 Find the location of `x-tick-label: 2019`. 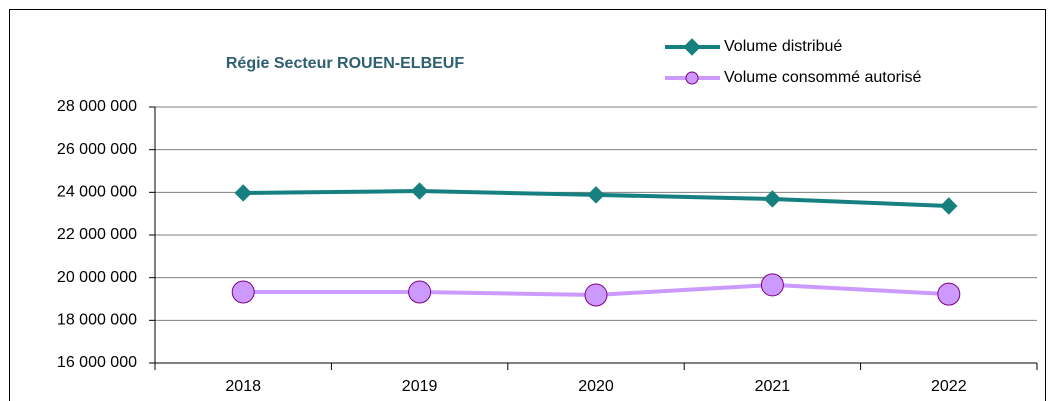

x-tick-label: 2019 is located at coordinates (420, 386).